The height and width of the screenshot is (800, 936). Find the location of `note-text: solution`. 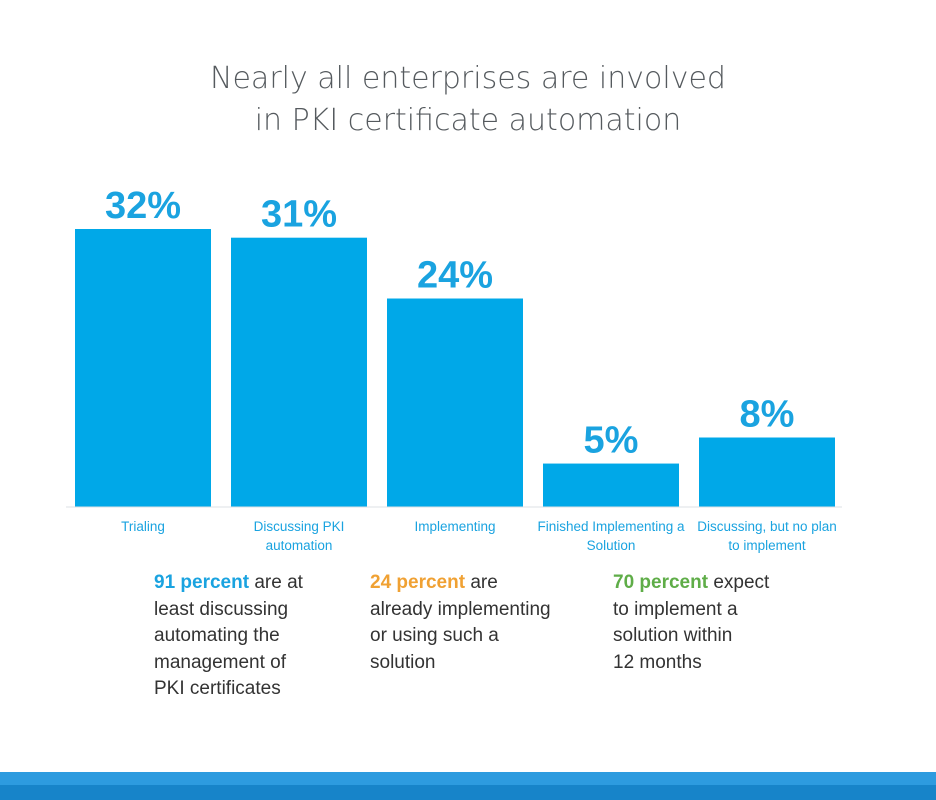

note-text: solution is located at coordinates (403, 662).